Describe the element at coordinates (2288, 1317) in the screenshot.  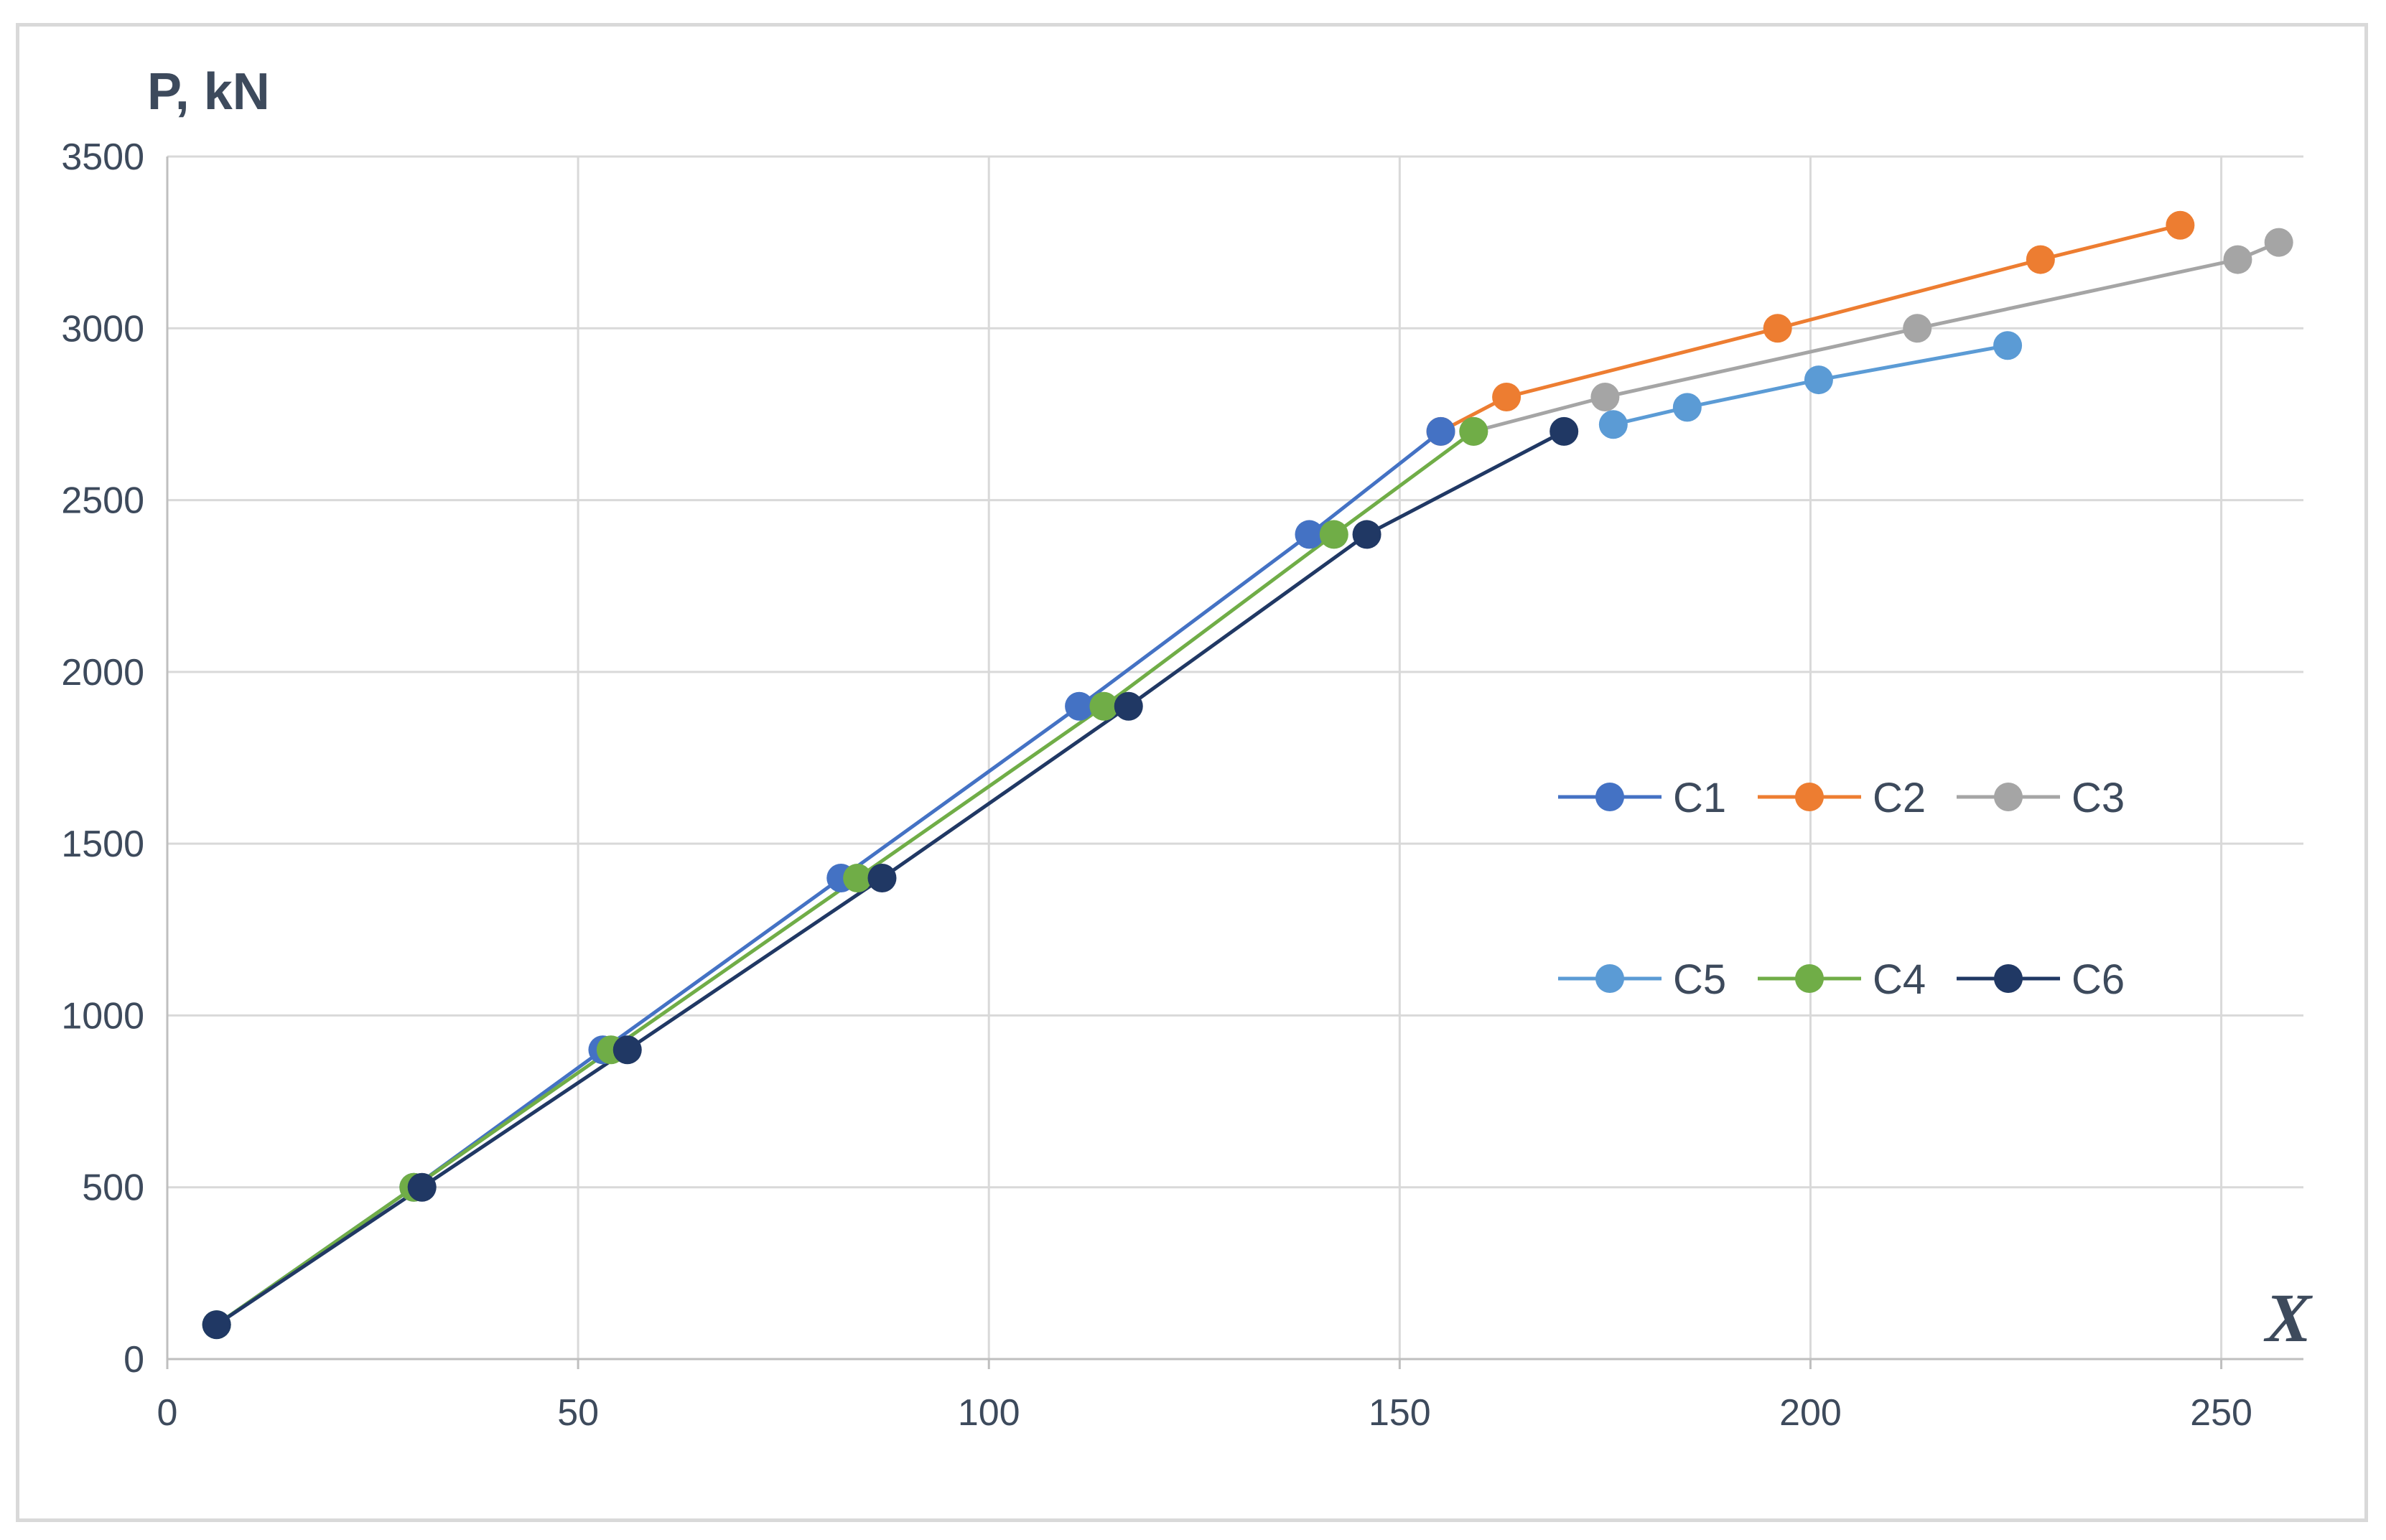
I see `x-axis-label: X` at that location.